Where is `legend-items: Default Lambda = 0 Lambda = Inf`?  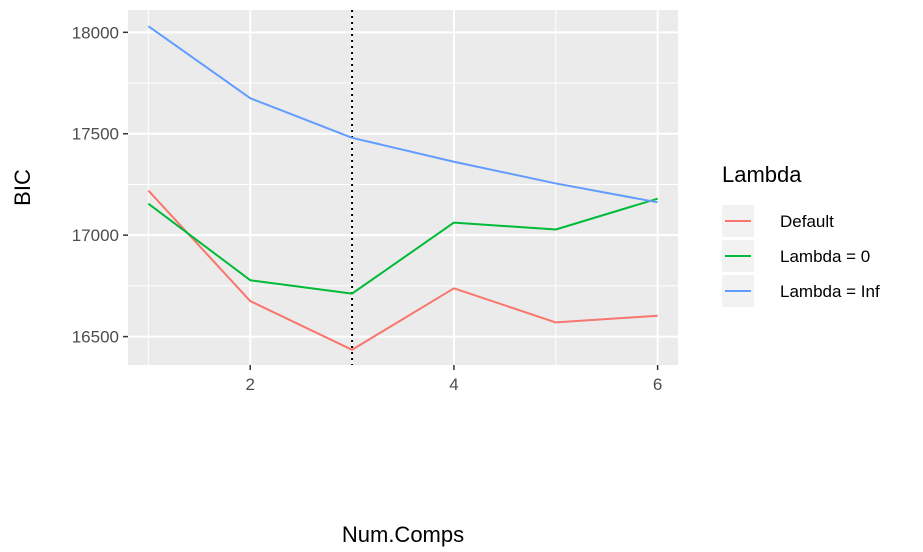
legend-items: Default Lambda = 0 Lambda = Inf is located at coordinates (801, 256).